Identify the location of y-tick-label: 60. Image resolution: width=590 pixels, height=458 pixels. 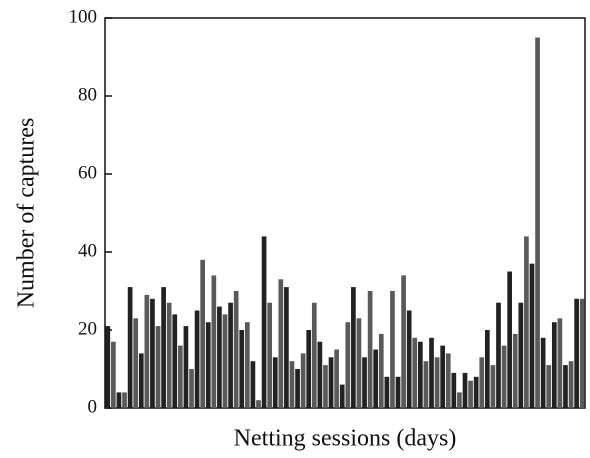
(87, 172).